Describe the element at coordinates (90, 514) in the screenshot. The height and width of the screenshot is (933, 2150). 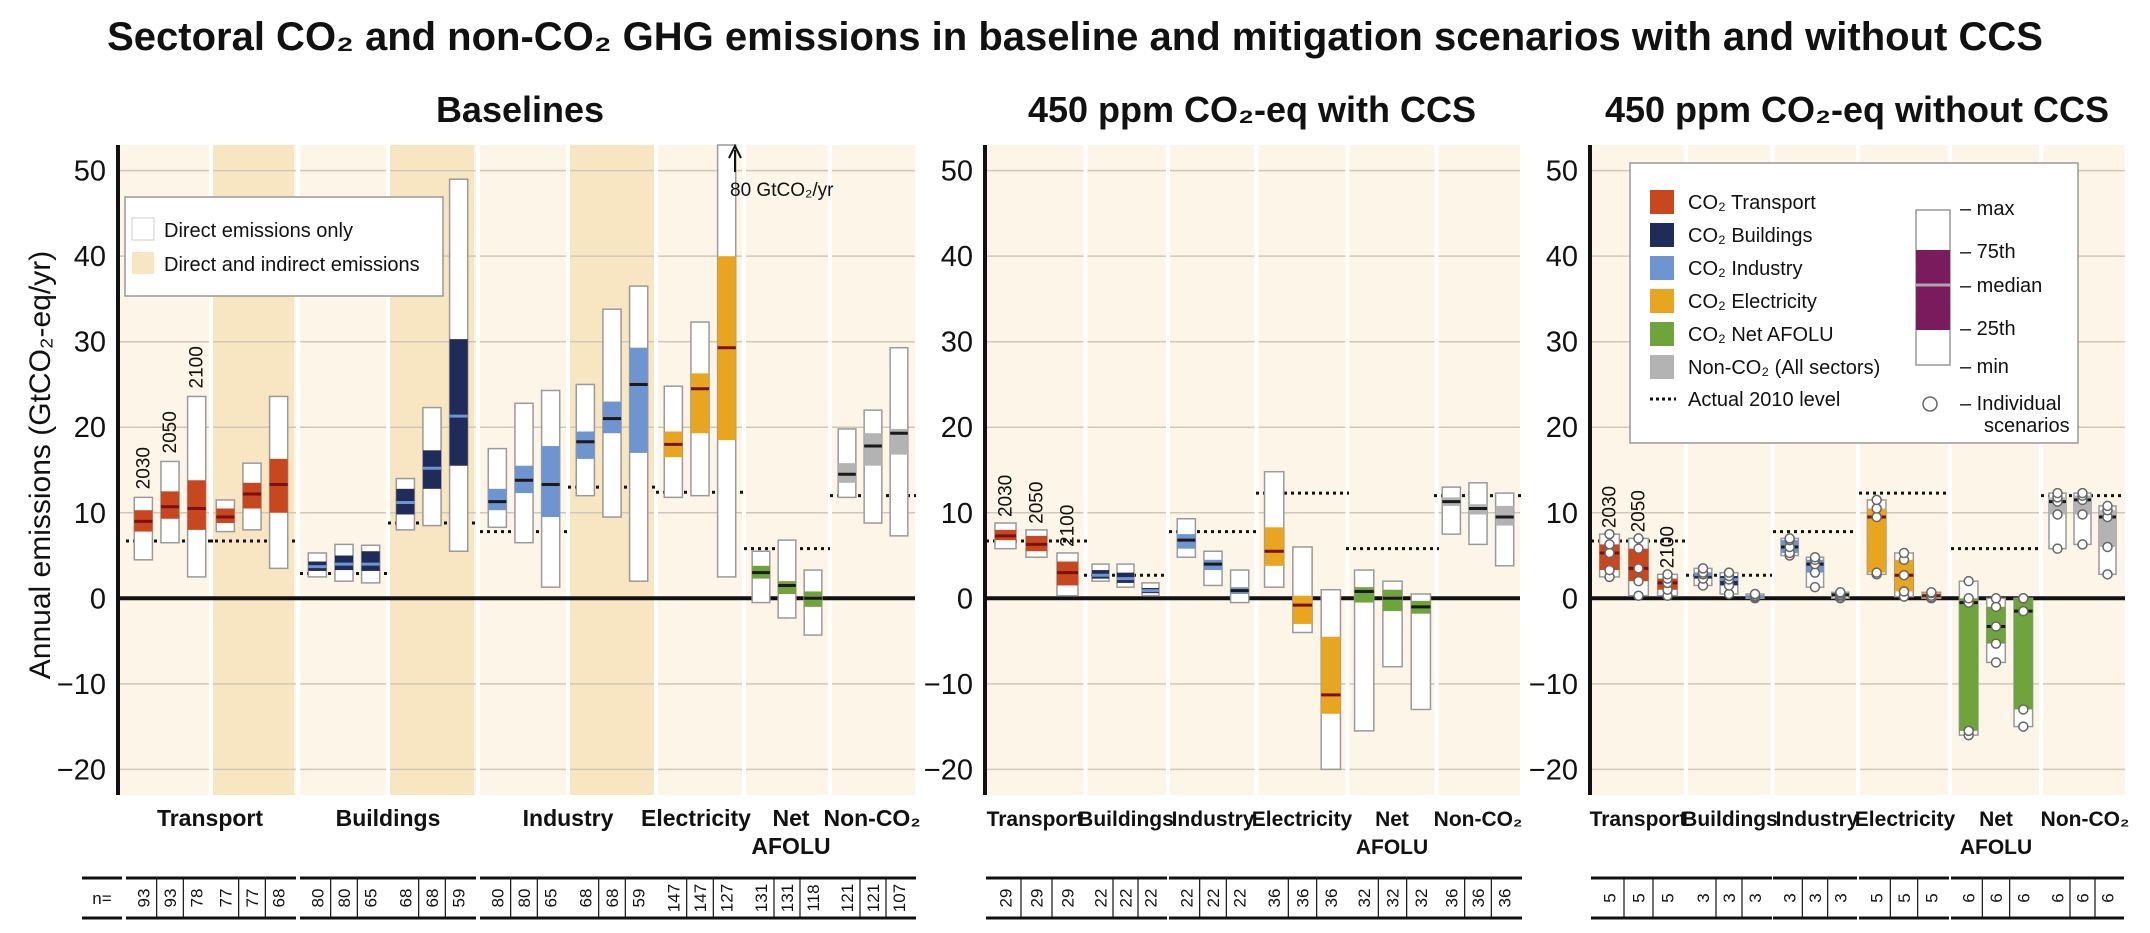
I see `y-tick-label: 10` at that location.